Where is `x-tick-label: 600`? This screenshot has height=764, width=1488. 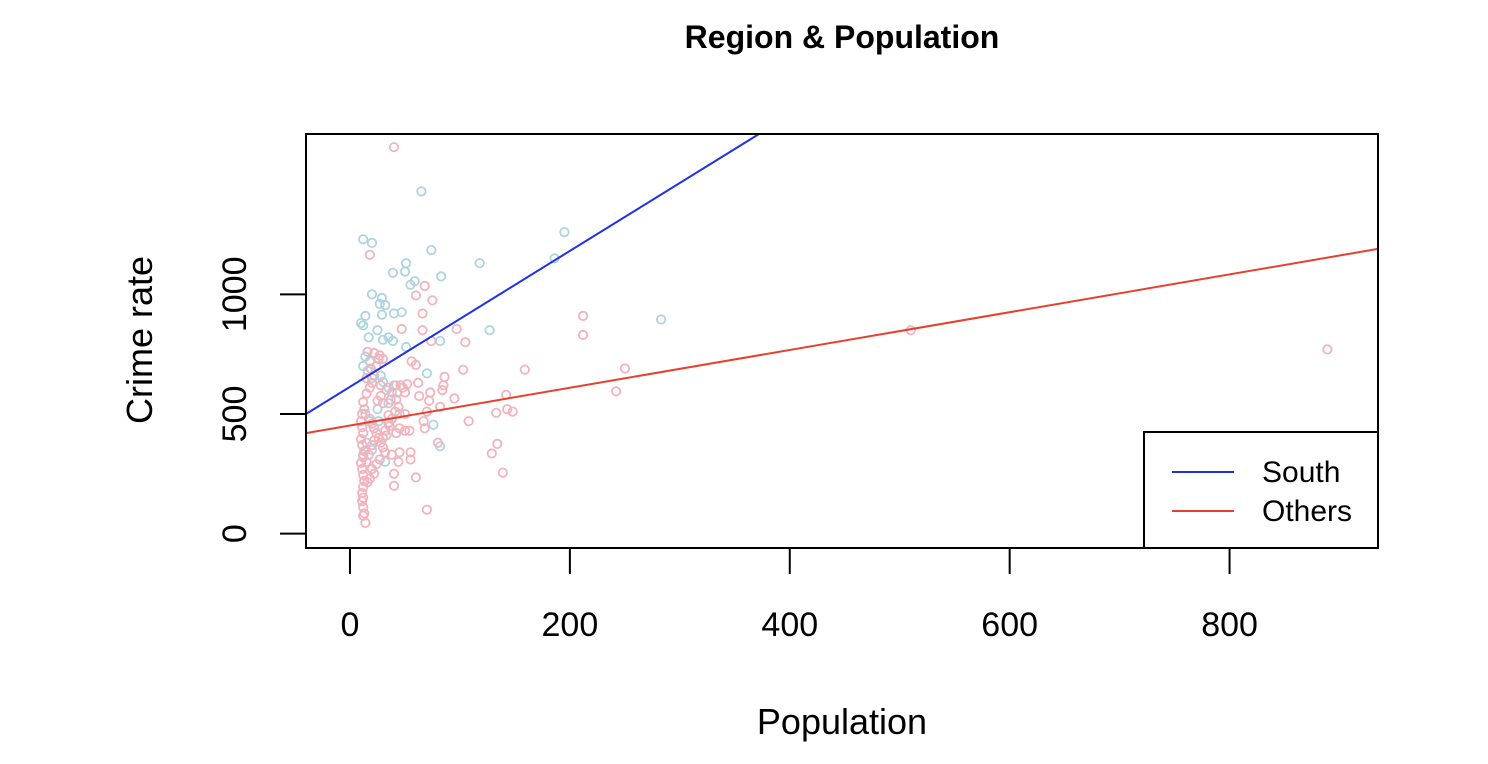 x-tick-label: 600 is located at coordinates (1009, 625).